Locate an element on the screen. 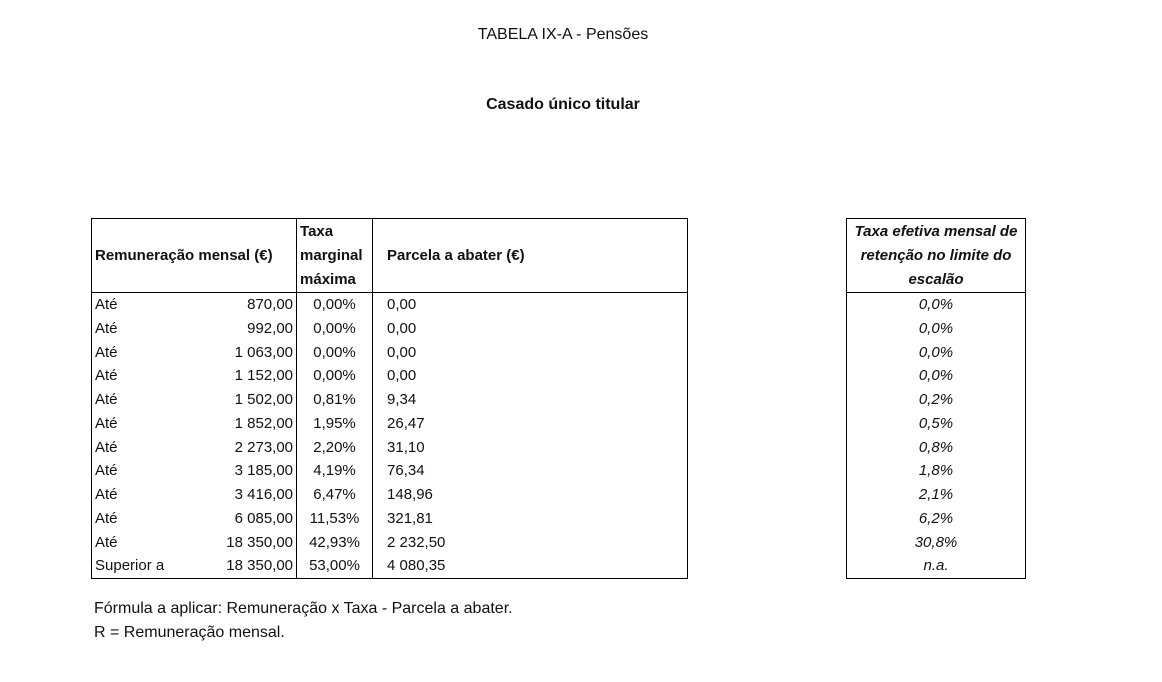 The height and width of the screenshot is (682, 1162). row: 6,2% is located at coordinates (936, 519).